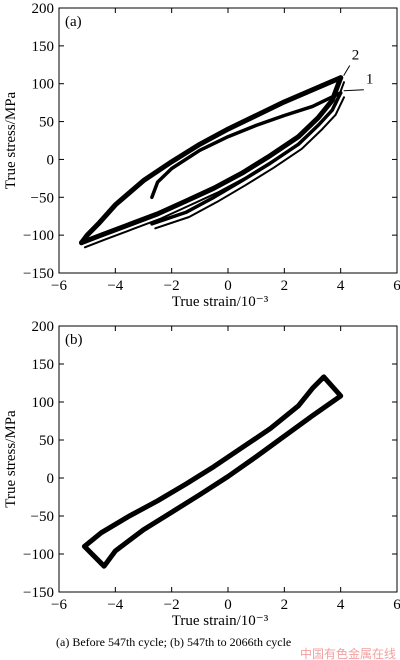  I want to click on unloading-branch, so click(246, 145).